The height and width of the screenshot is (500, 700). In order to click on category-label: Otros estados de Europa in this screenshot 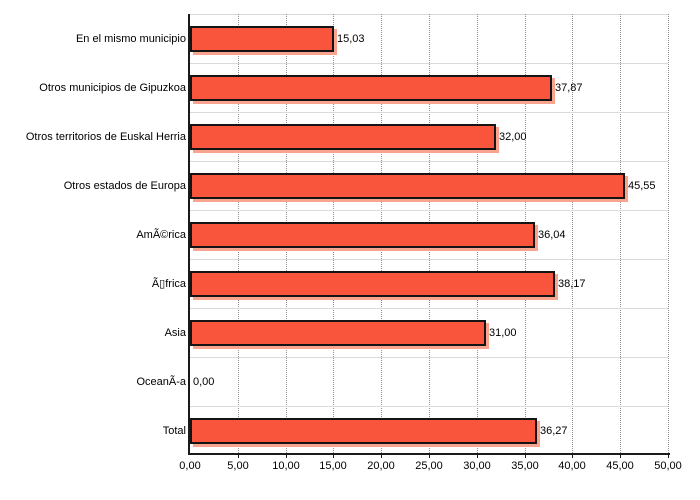, I will do `click(124, 185)`.